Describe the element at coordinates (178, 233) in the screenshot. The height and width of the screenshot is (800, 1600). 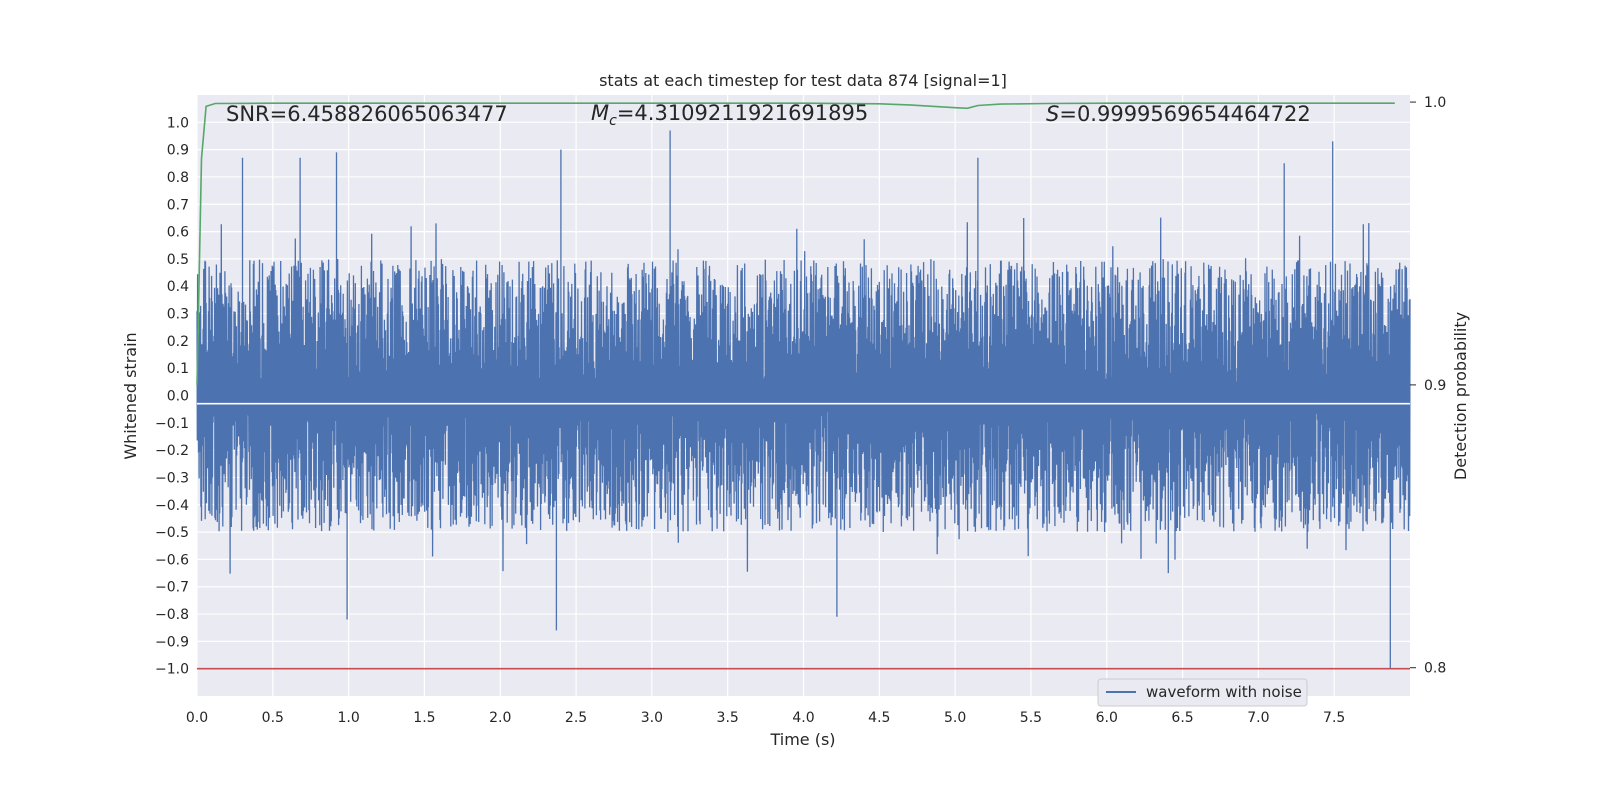
I see `y-tick-label: 0.6` at that location.